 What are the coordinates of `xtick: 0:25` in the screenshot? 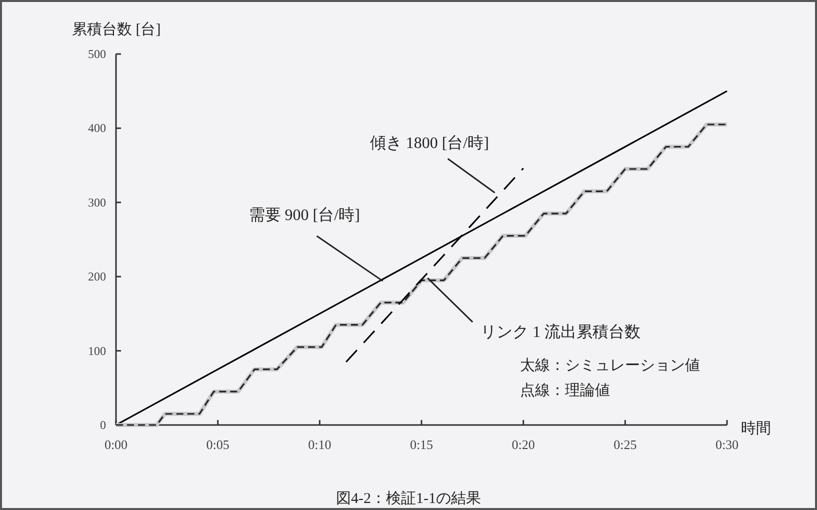 It's located at (625, 444).